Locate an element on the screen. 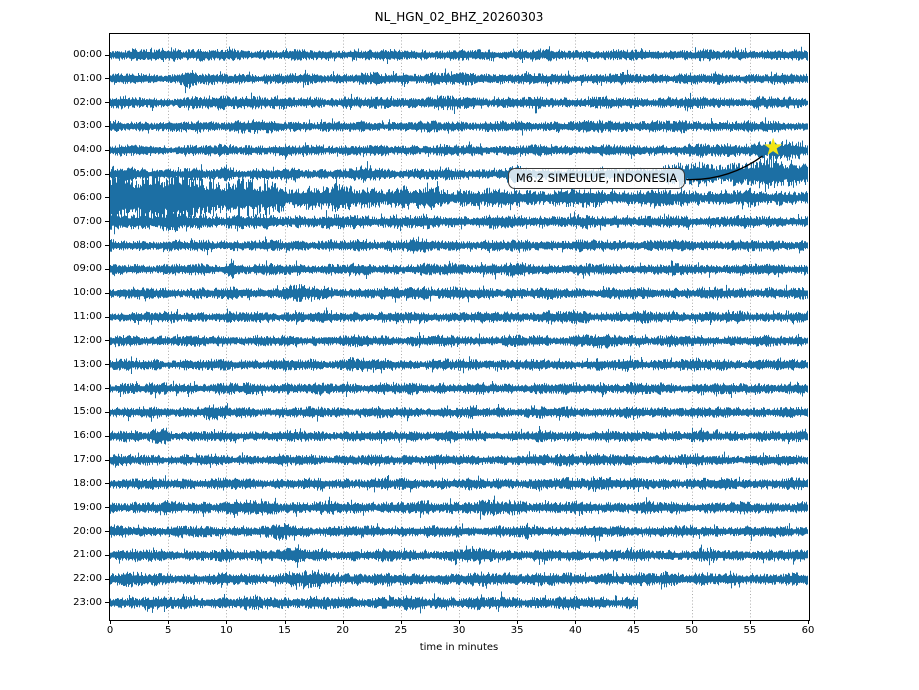  hour-label: 21:00 is located at coordinates (87, 555).